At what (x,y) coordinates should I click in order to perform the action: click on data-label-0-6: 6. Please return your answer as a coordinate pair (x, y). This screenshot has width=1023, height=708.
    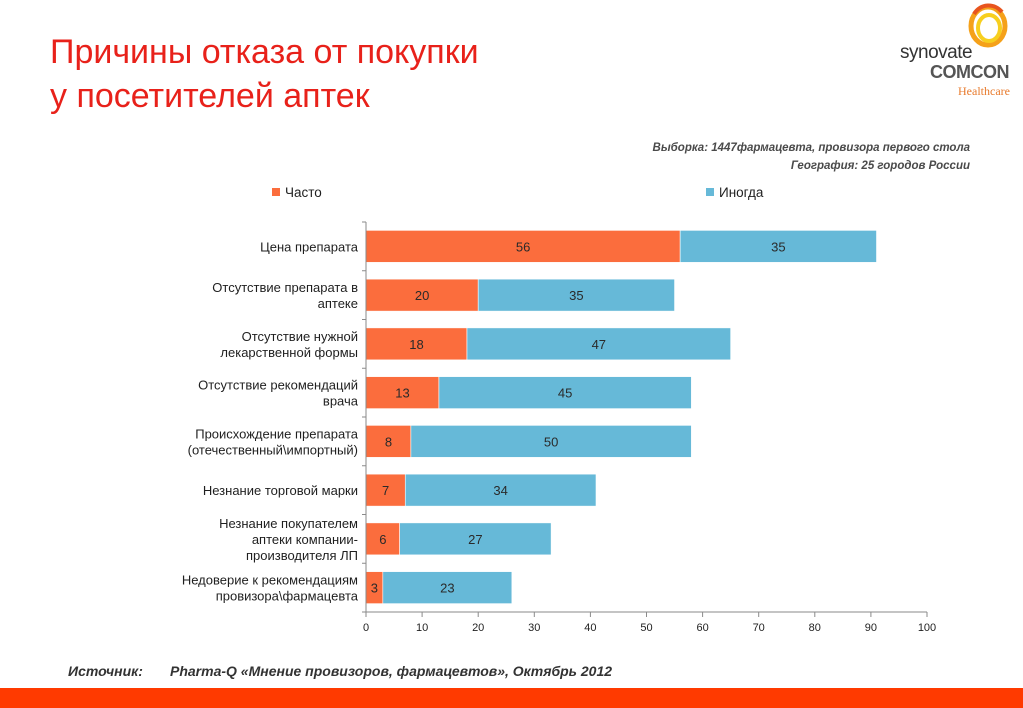
    Looking at the image, I should click on (382, 539).